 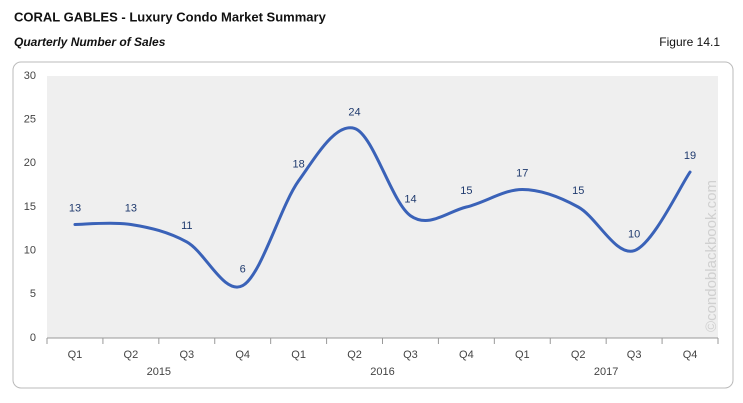 I want to click on y-tick-label: 0, so click(x=33, y=338).